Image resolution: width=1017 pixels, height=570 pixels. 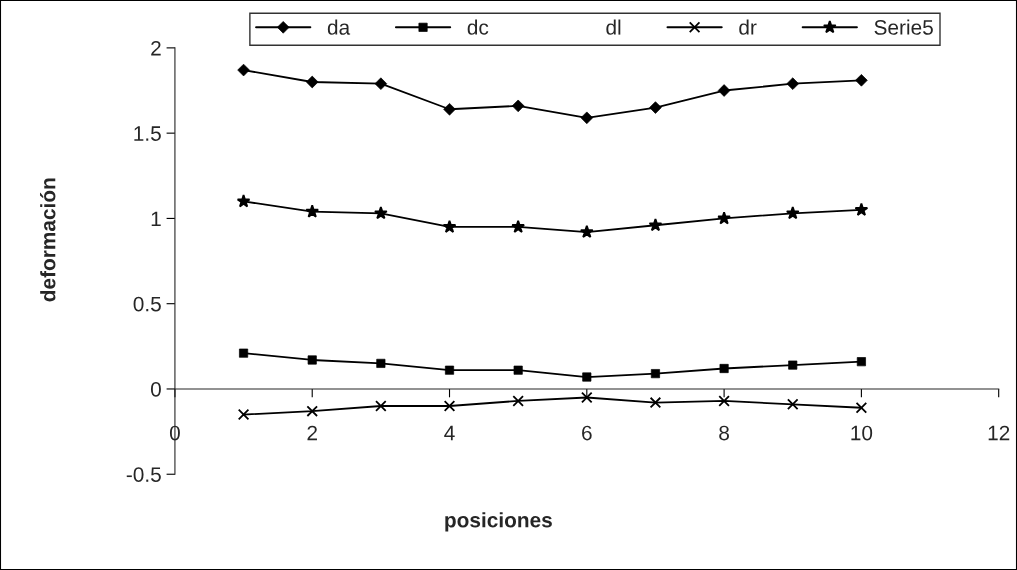 What do you see at coordinates (449, 433) in the screenshot?
I see `x-tick-label: 4` at bounding box center [449, 433].